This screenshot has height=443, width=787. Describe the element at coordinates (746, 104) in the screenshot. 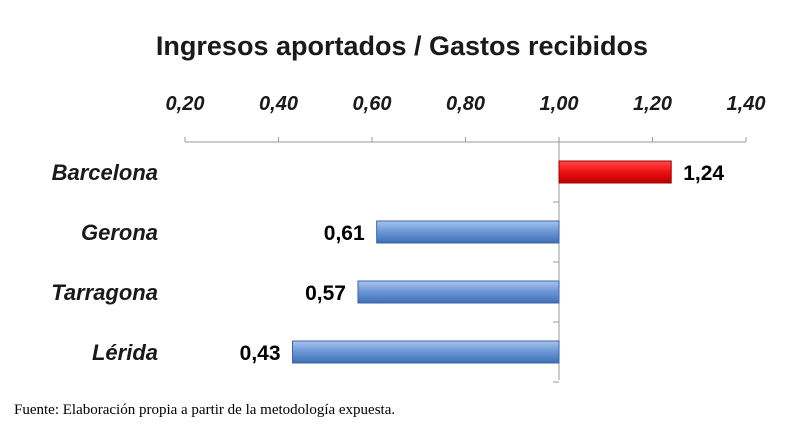

I see `x-tick-label: 1,40` at that location.